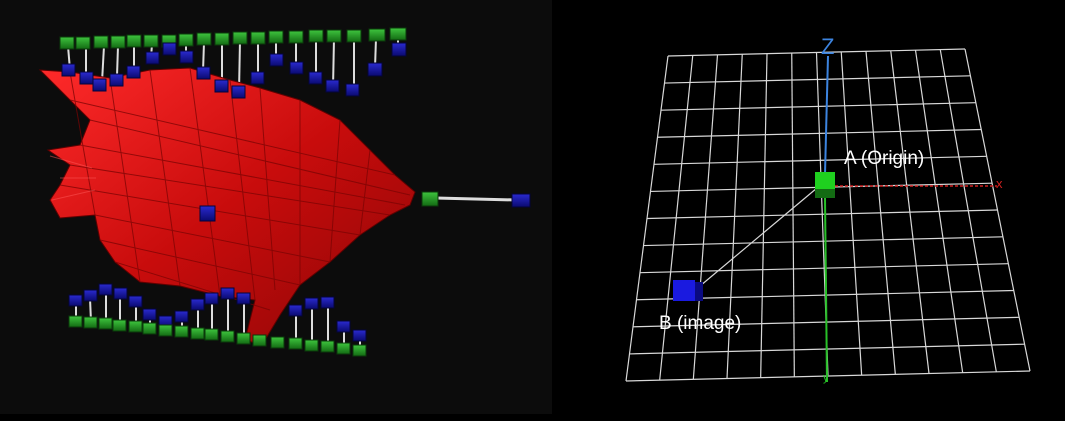 The width and height of the screenshot is (1065, 421). Describe the element at coordinates (825, 185) in the screenshot. I see `origin-cube` at that location.